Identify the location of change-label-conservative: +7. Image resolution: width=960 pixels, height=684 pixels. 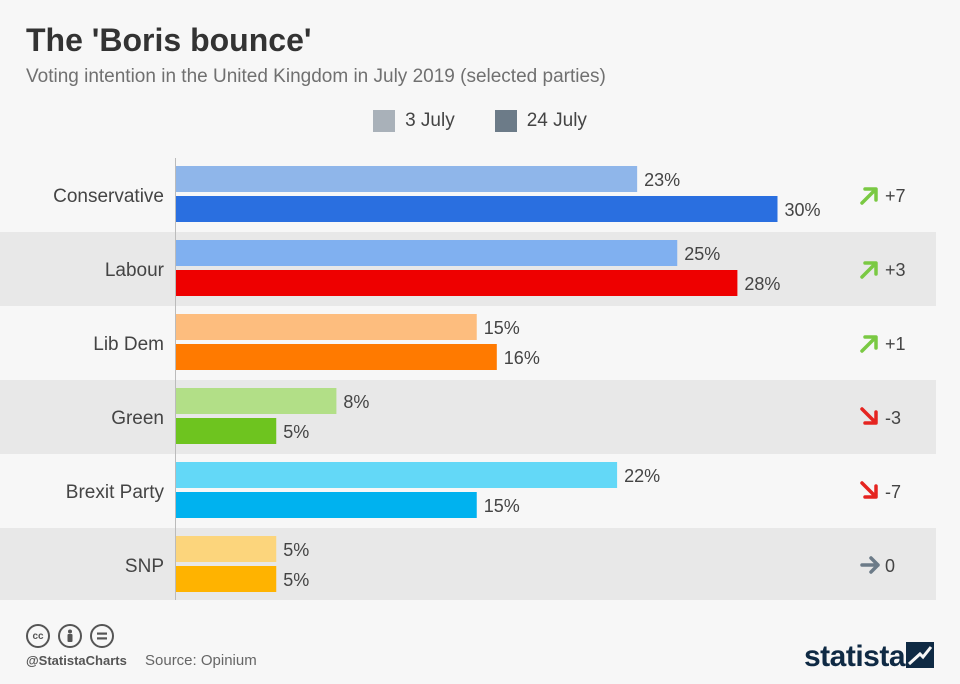
(895, 196).